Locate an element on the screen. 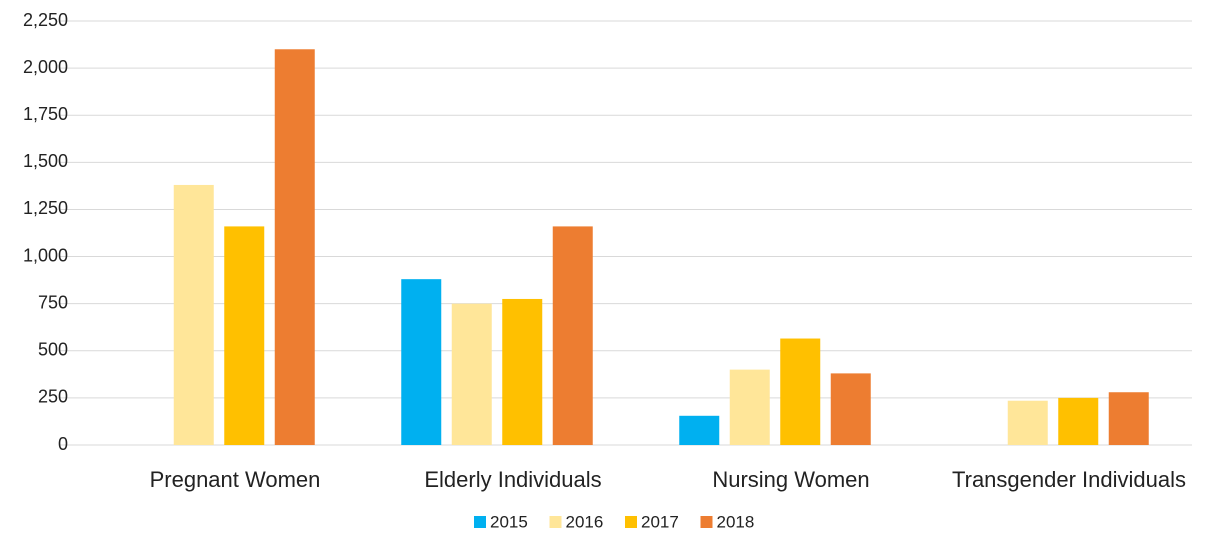 The height and width of the screenshot is (537, 1220). x-tick-label: Nursing Women is located at coordinates (790, 479).